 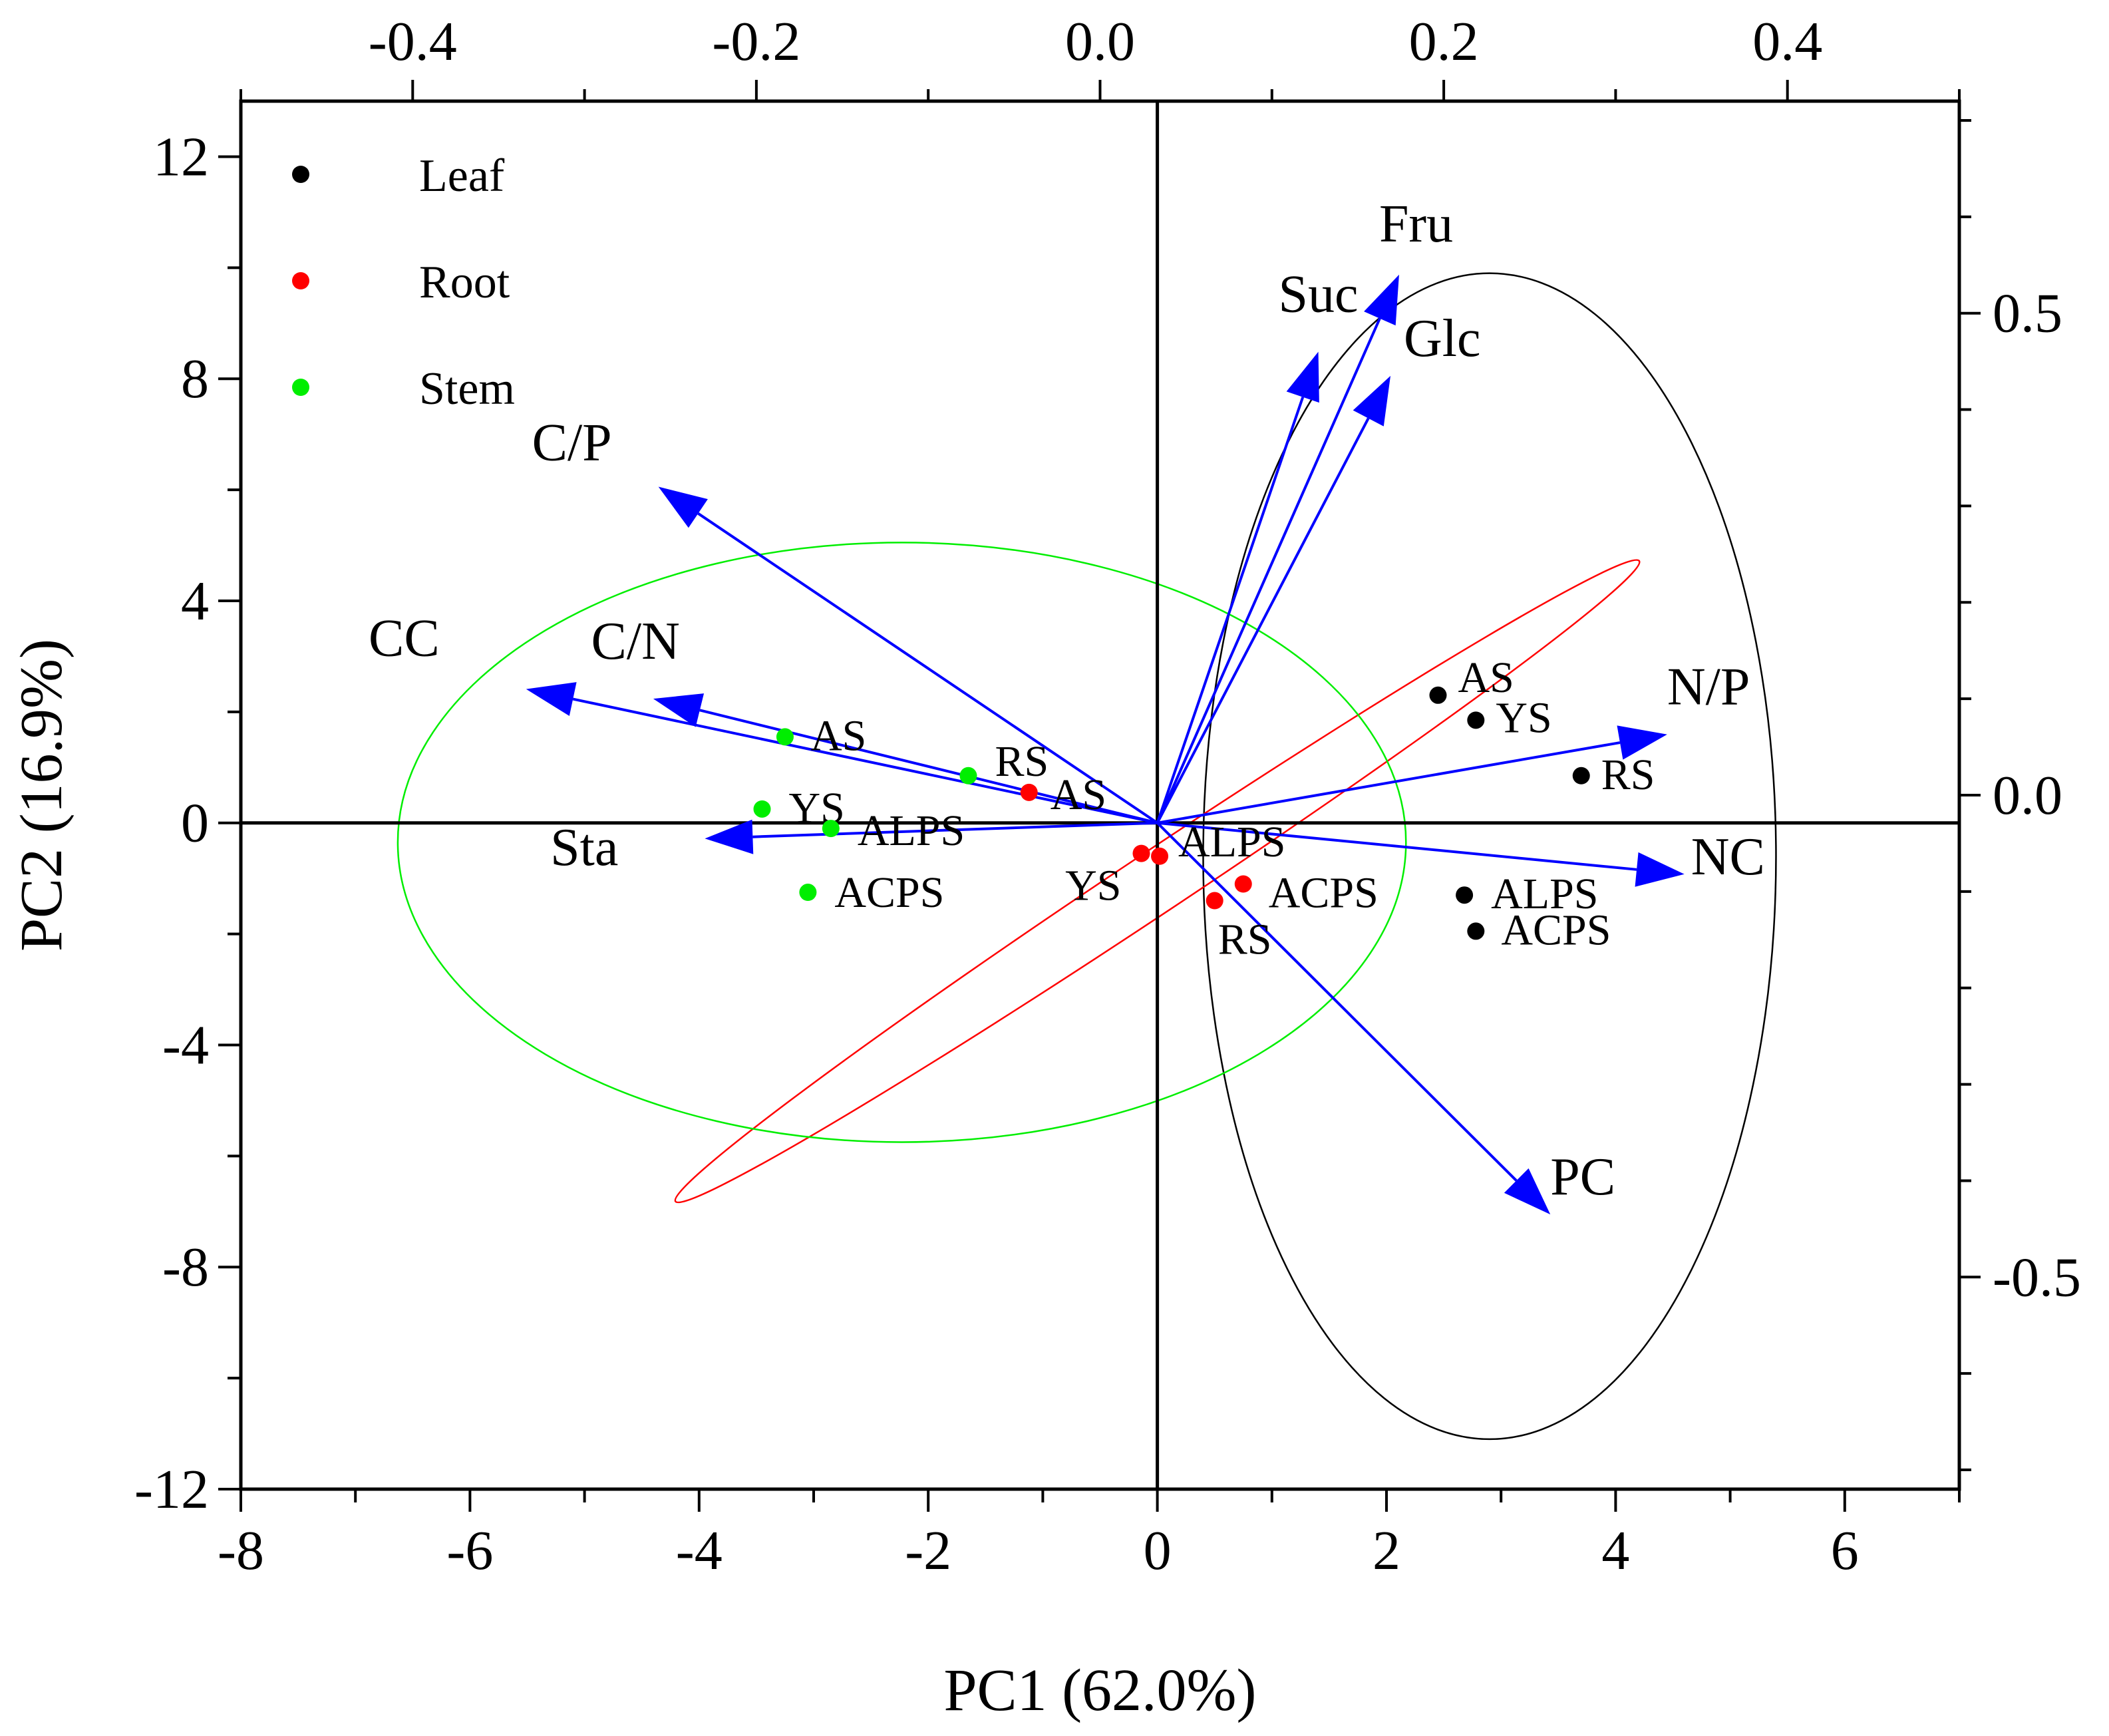 What do you see at coordinates (1628, 775) in the screenshot?
I see `point-label-leaf-rs: RS` at bounding box center [1628, 775].